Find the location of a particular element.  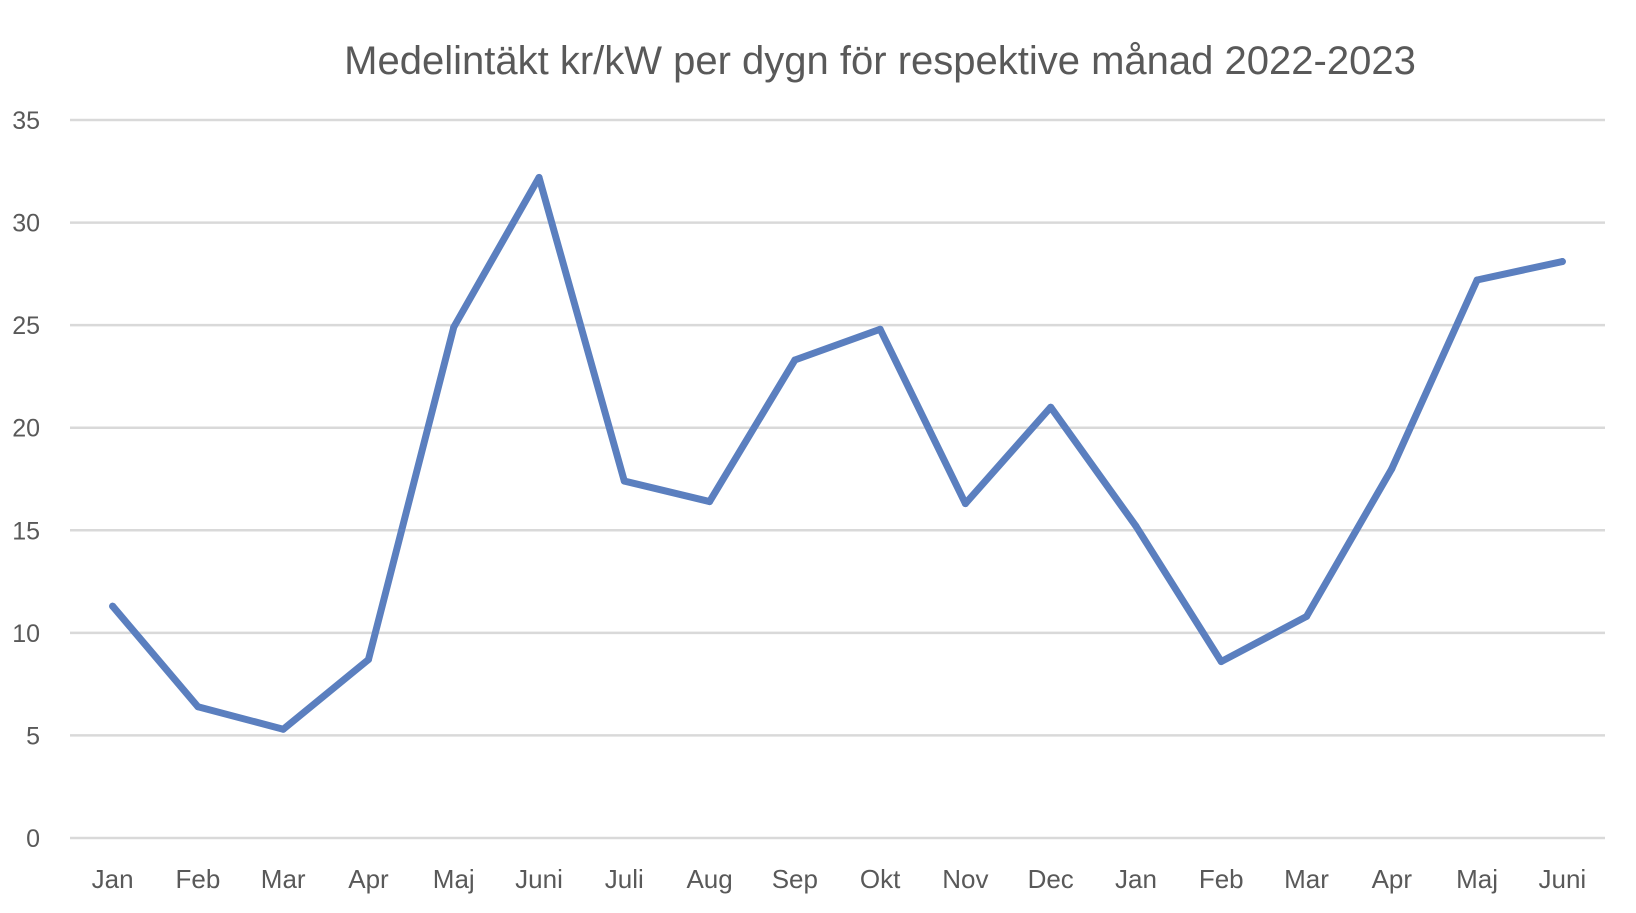

x-tick-label: Aug is located at coordinates (709, 879).